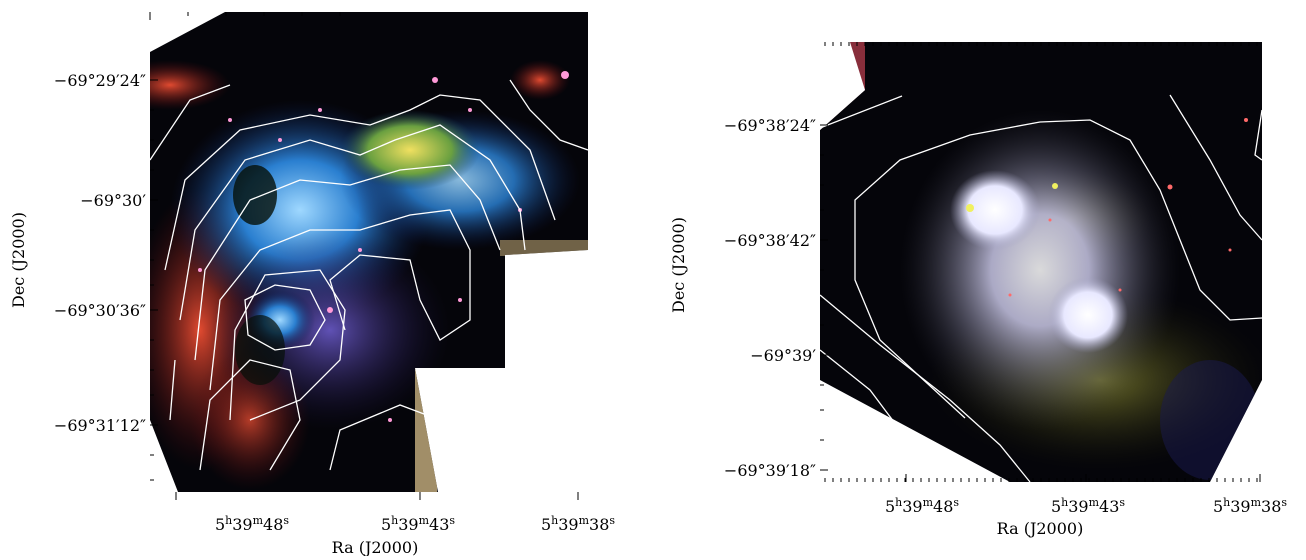 The height and width of the screenshot is (560, 1306). I want to click on y-tick-label-4: −69°39′18″, so click(770, 470).